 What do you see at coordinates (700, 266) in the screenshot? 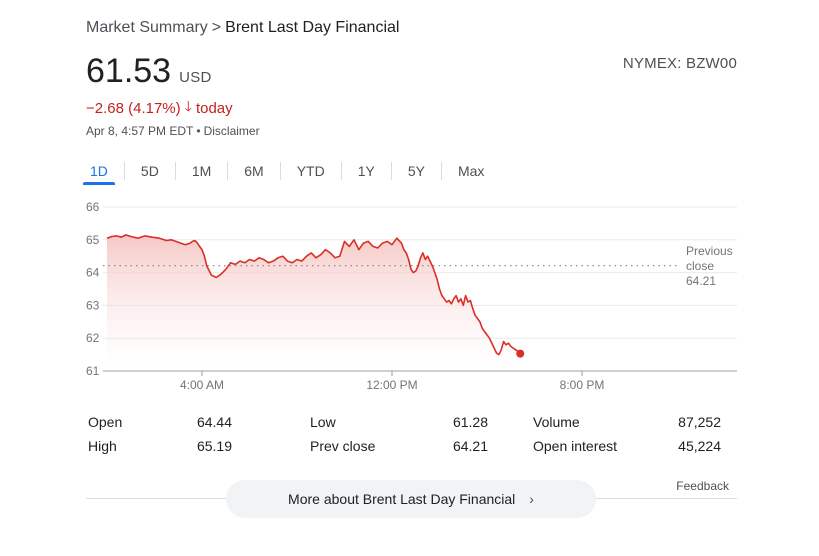
I see `previous-close-label: close` at bounding box center [700, 266].